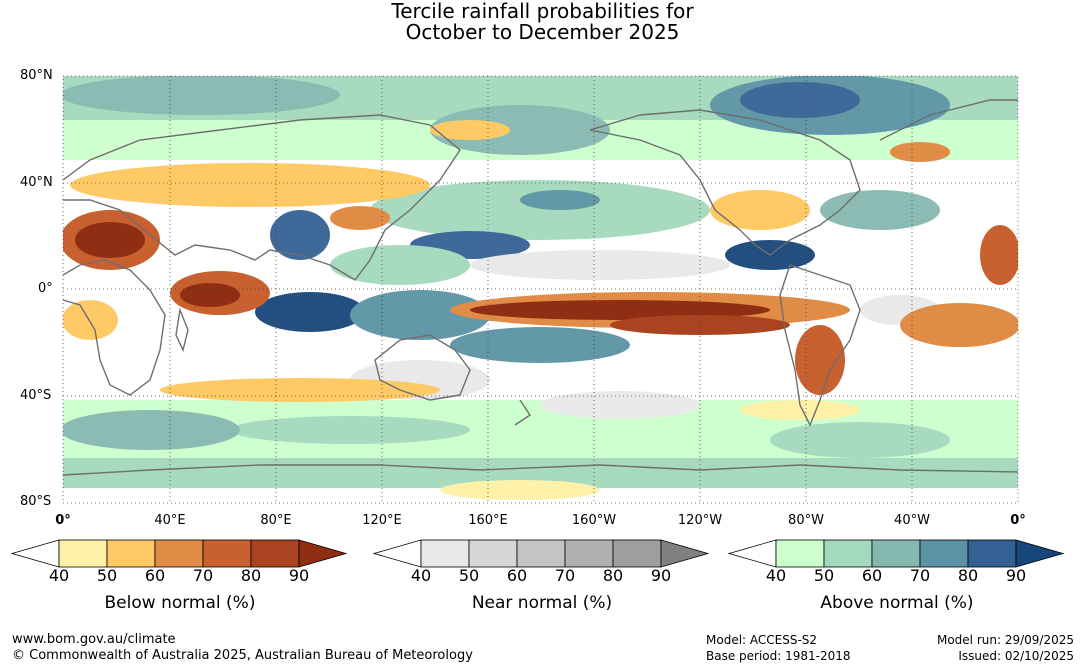  Describe the element at coordinates (36, 395) in the screenshot. I see `lat-label-40s: 40°S` at that location.